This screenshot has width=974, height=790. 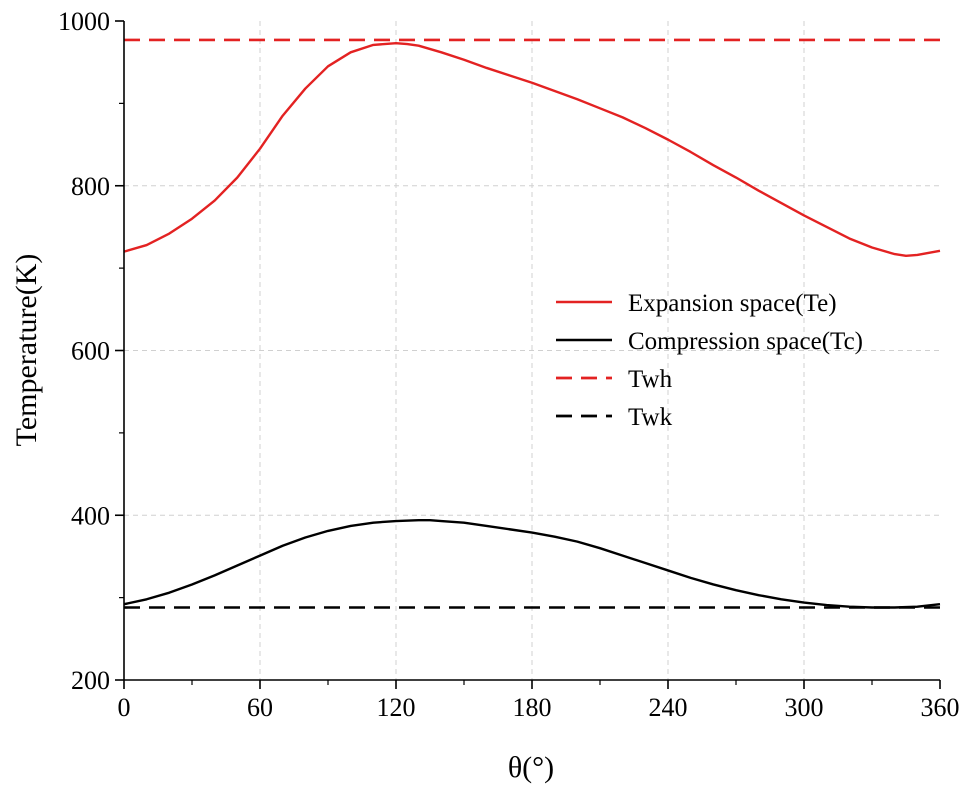 What do you see at coordinates (26, 350) in the screenshot?
I see `y-axis-title: Temperature(K)` at bounding box center [26, 350].